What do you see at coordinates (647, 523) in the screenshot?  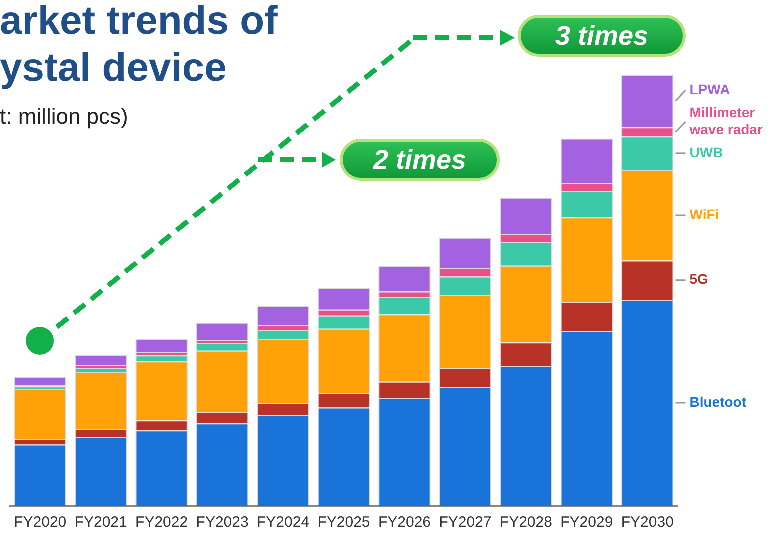 I see `x-tick-label: FY2030` at bounding box center [647, 523].